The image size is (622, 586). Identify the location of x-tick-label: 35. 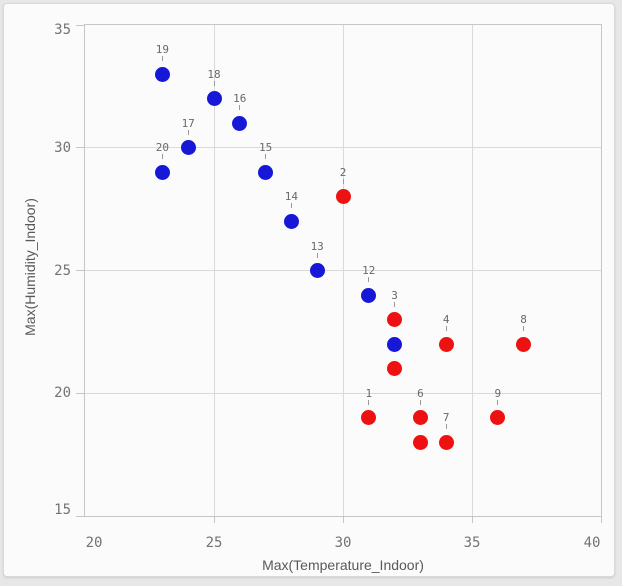
(472, 543).